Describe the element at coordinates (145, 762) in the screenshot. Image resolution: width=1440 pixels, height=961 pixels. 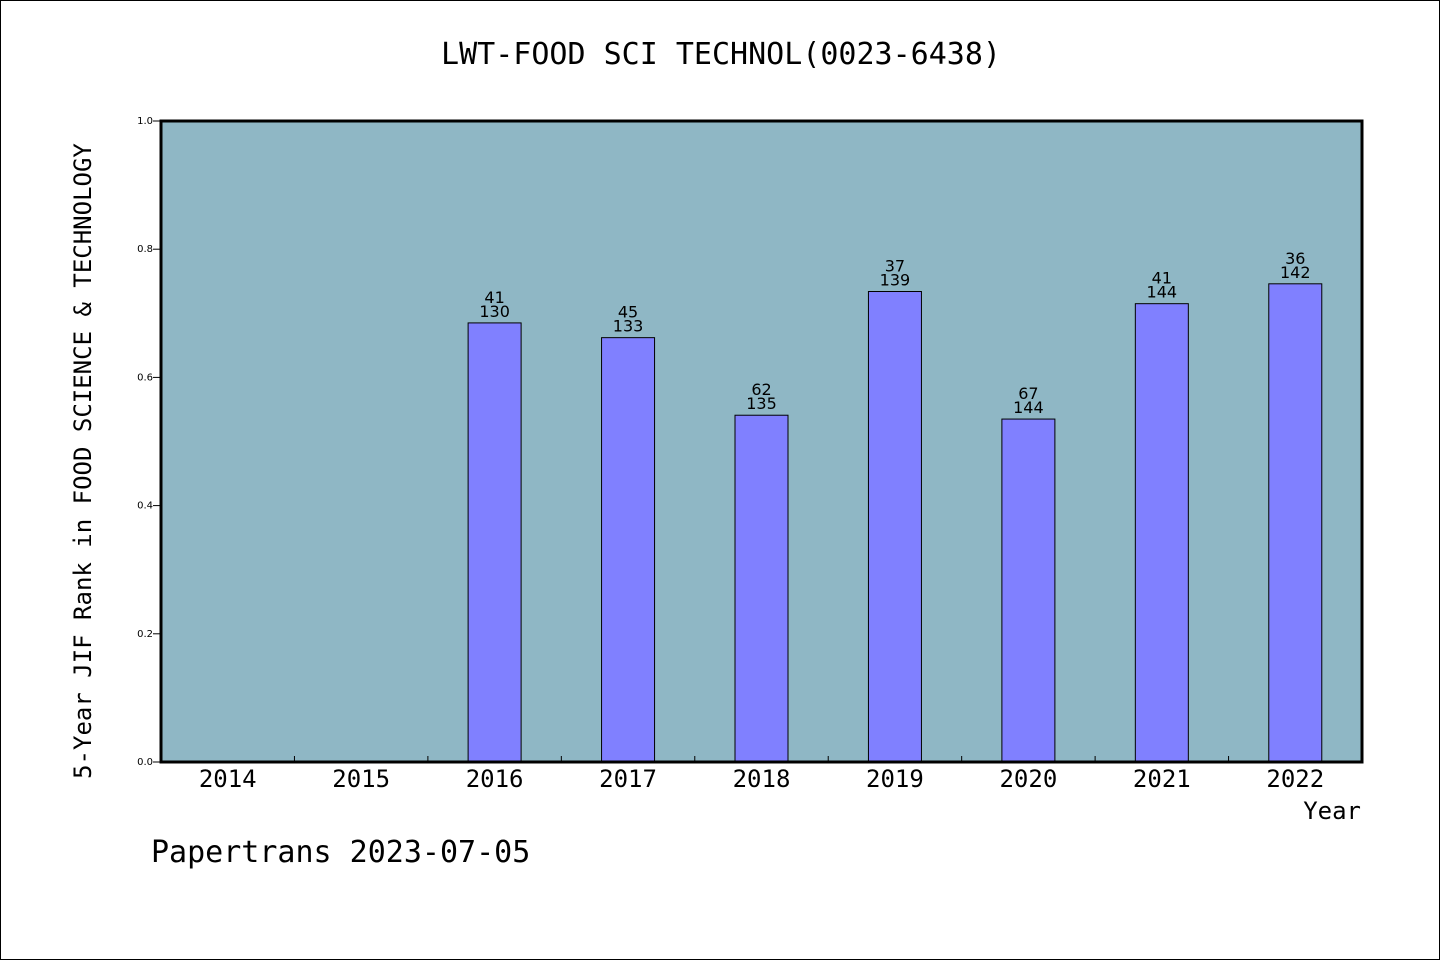
I see `y-tick-label: 0.0` at that location.